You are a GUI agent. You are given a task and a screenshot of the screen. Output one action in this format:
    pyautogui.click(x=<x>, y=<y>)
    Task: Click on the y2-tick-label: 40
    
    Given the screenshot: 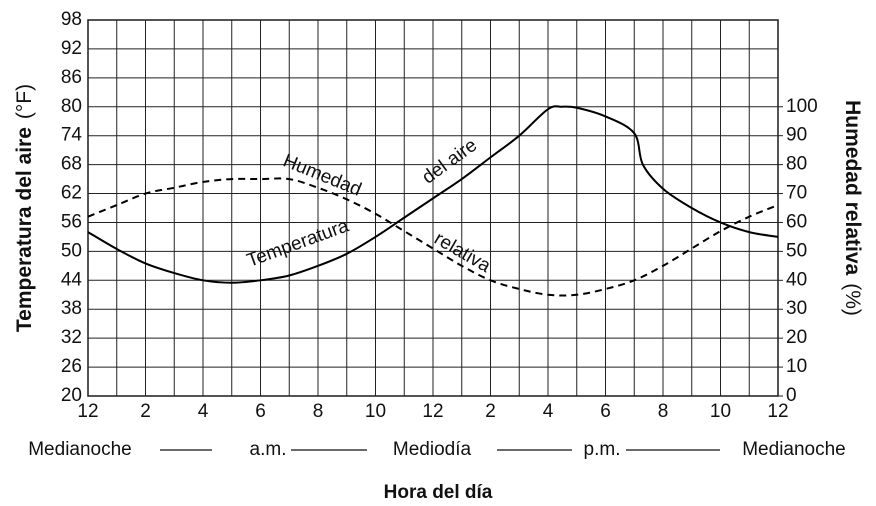 What is the action you would take?
    pyautogui.click(x=796, y=279)
    